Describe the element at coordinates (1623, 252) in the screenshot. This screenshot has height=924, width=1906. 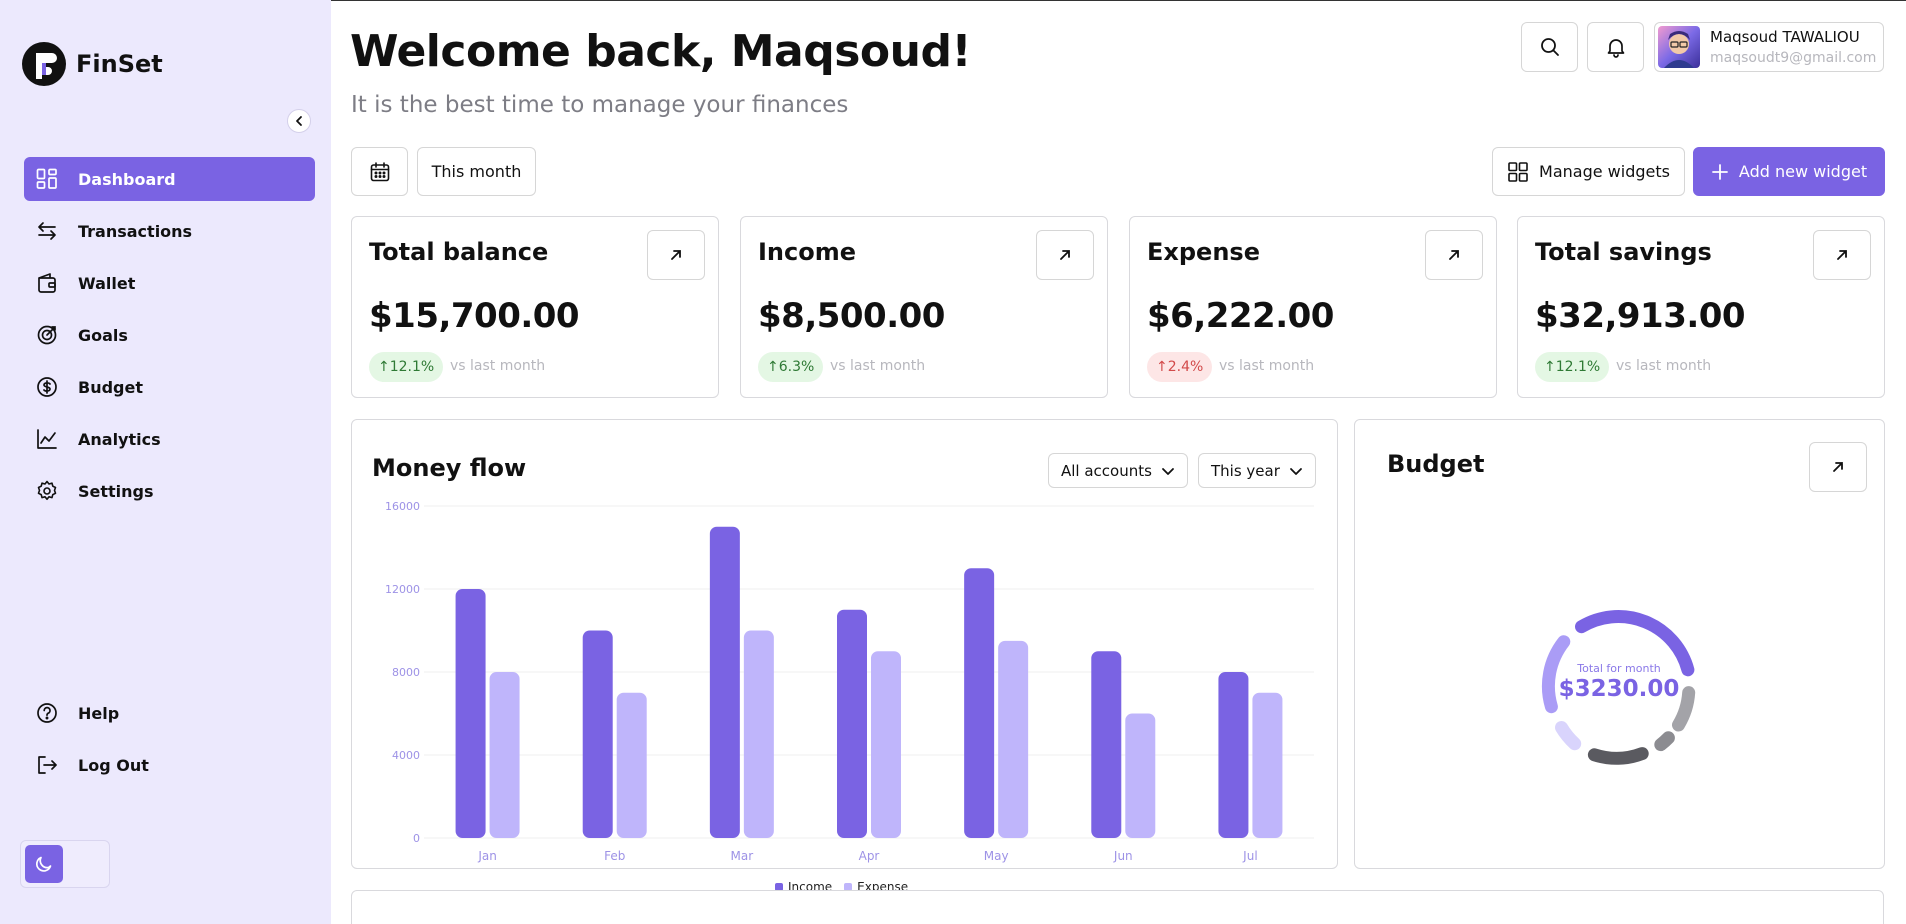
I see `card-title: Total savings` at that location.